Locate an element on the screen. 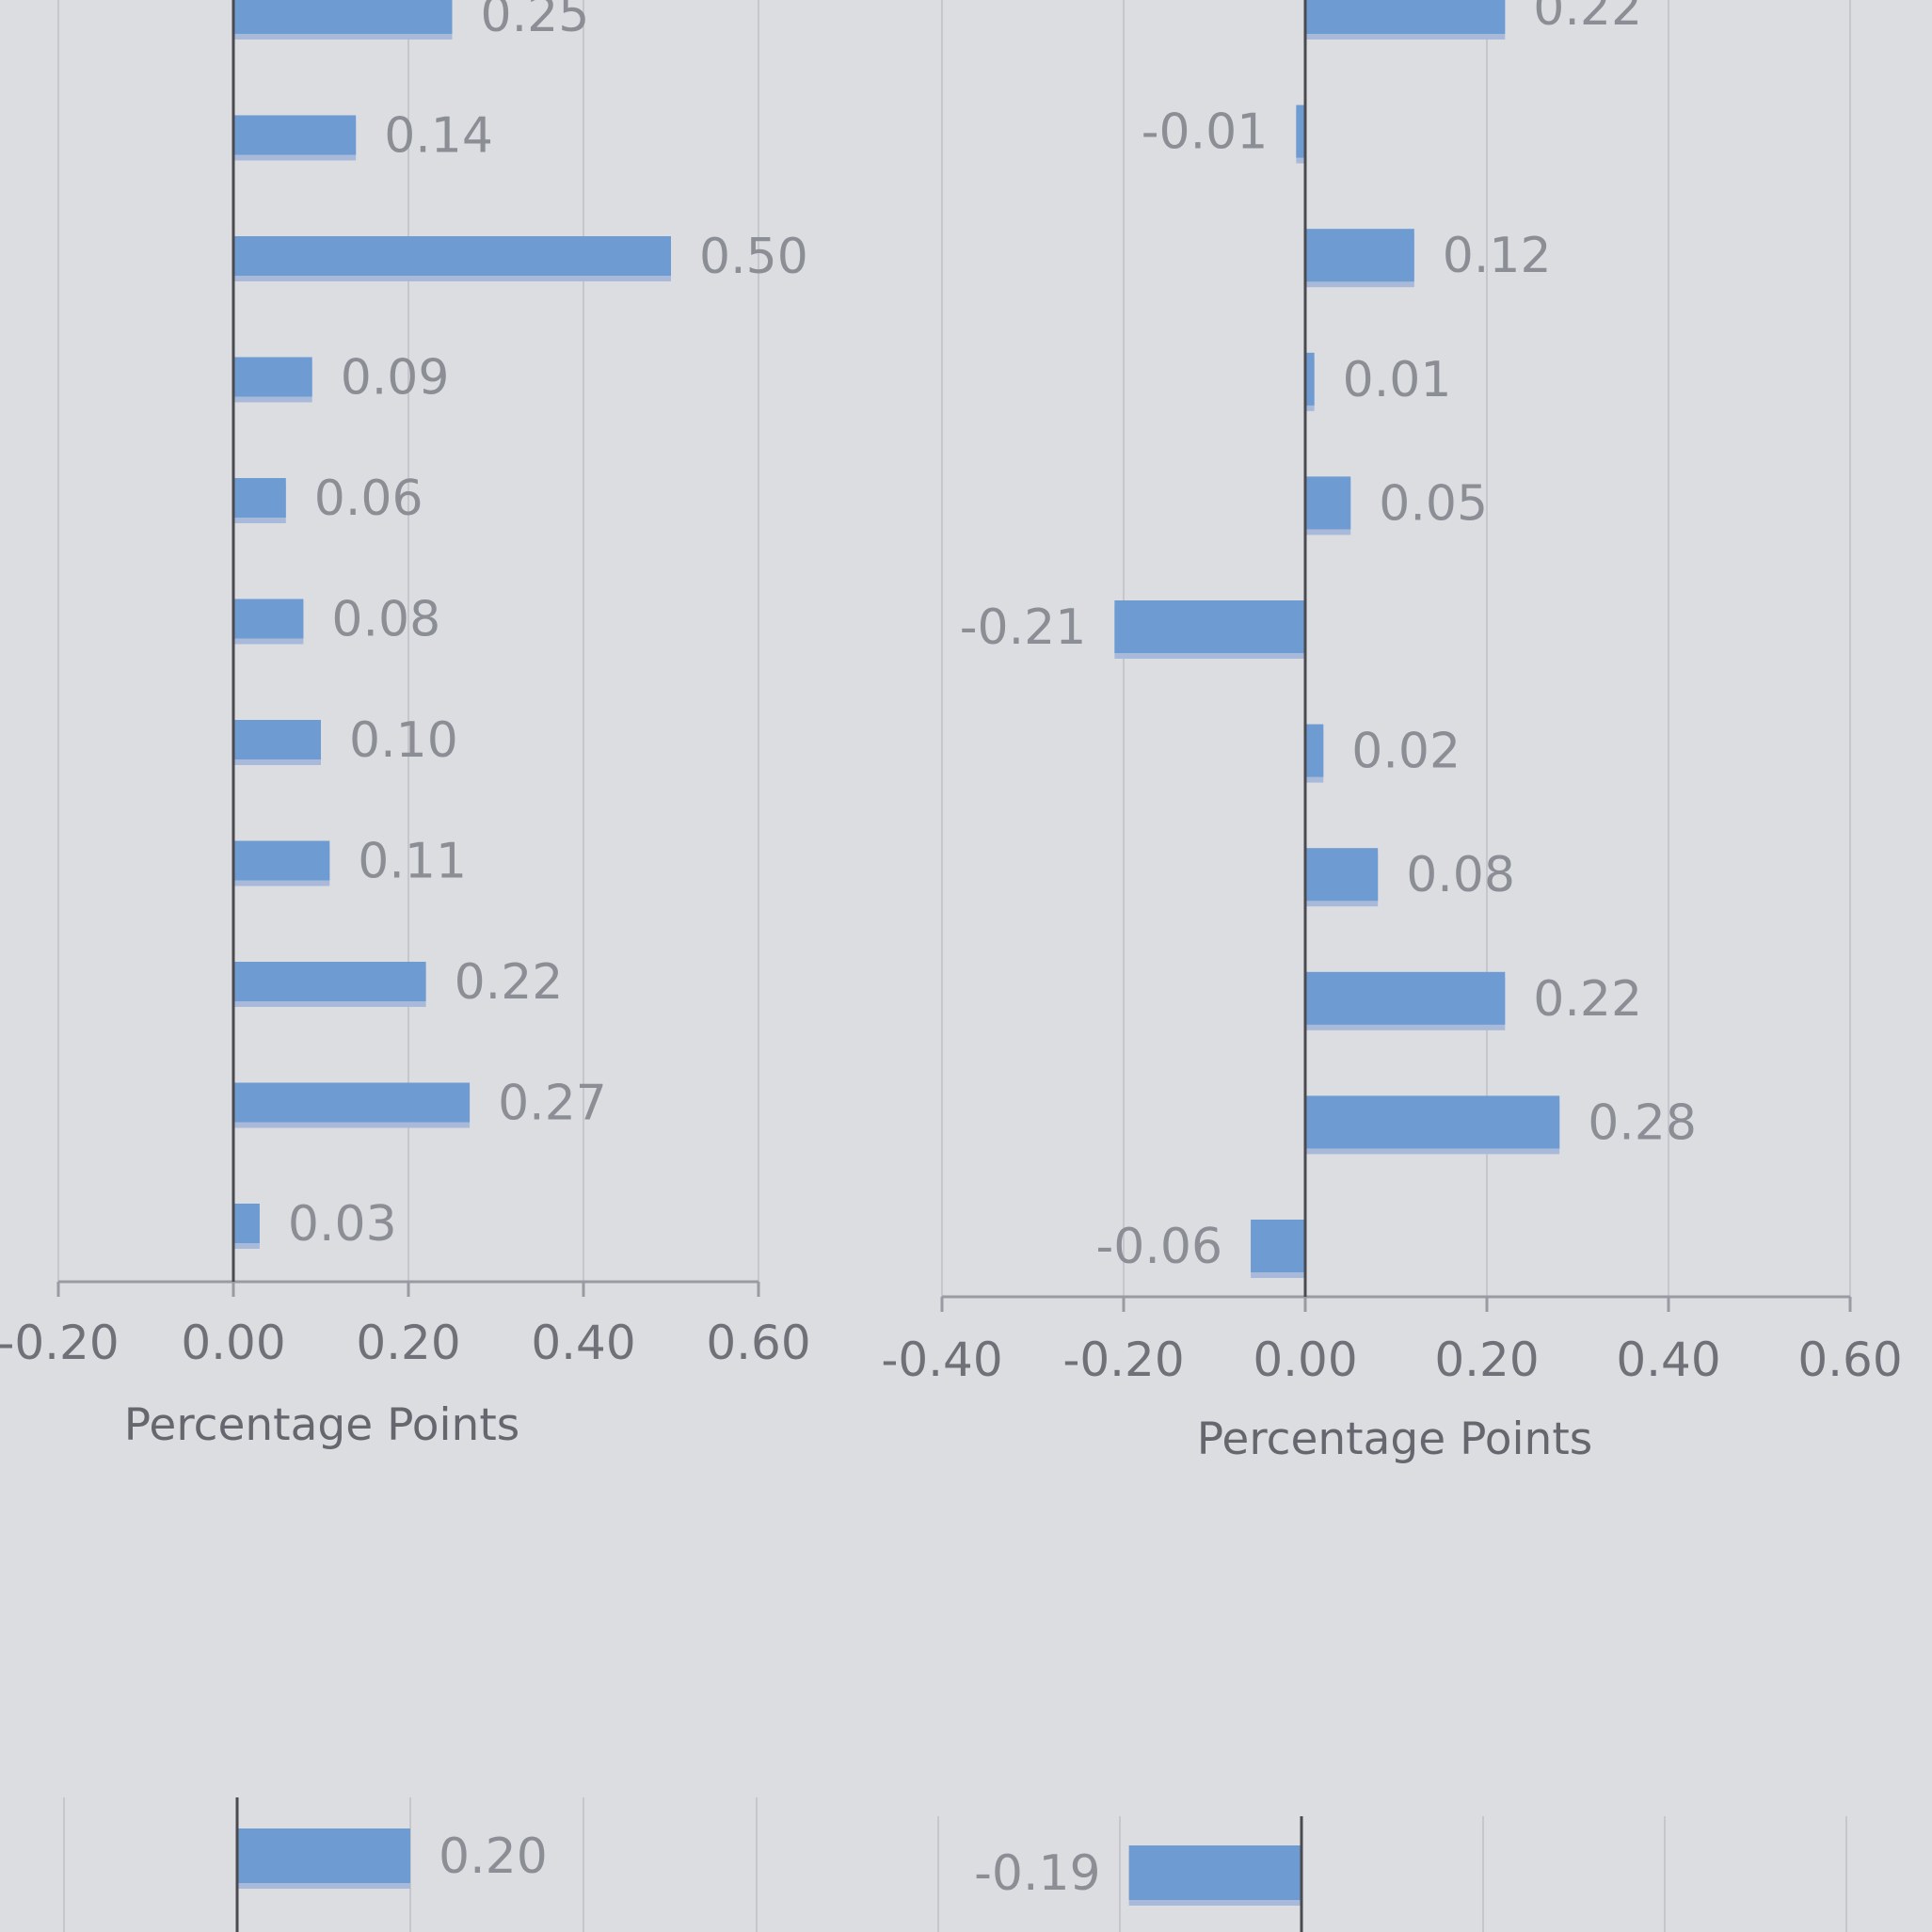  x-tick-label: -0.40 is located at coordinates (941, 1360).